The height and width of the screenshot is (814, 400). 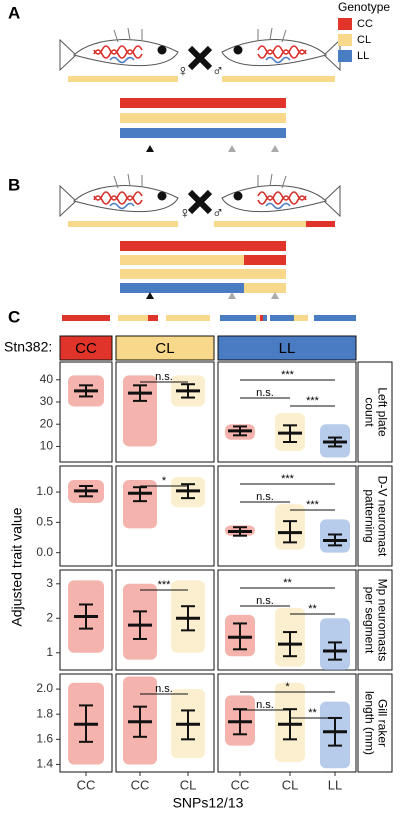 What do you see at coordinates (364, 40) in the screenshot?
I see `legend-label: CL` at bounding box center [364, 40].